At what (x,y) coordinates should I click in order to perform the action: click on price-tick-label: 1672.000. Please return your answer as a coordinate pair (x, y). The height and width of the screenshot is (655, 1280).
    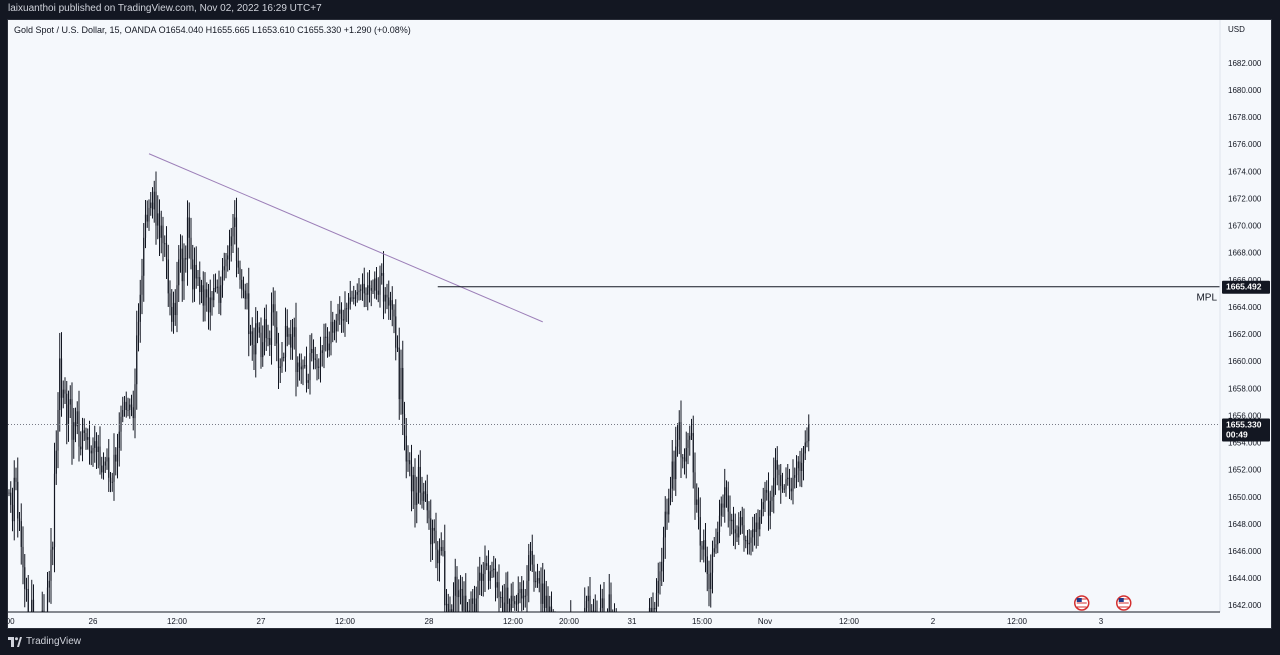
    Looking at the image, I should click on (1245, 198).